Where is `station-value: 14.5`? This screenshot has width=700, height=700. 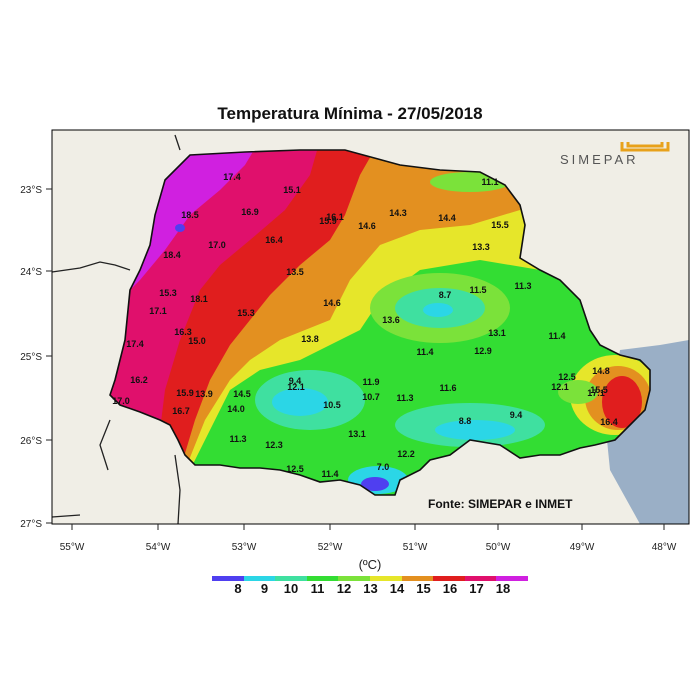
station-value: 14.5 is located at coordinates (242, 394).